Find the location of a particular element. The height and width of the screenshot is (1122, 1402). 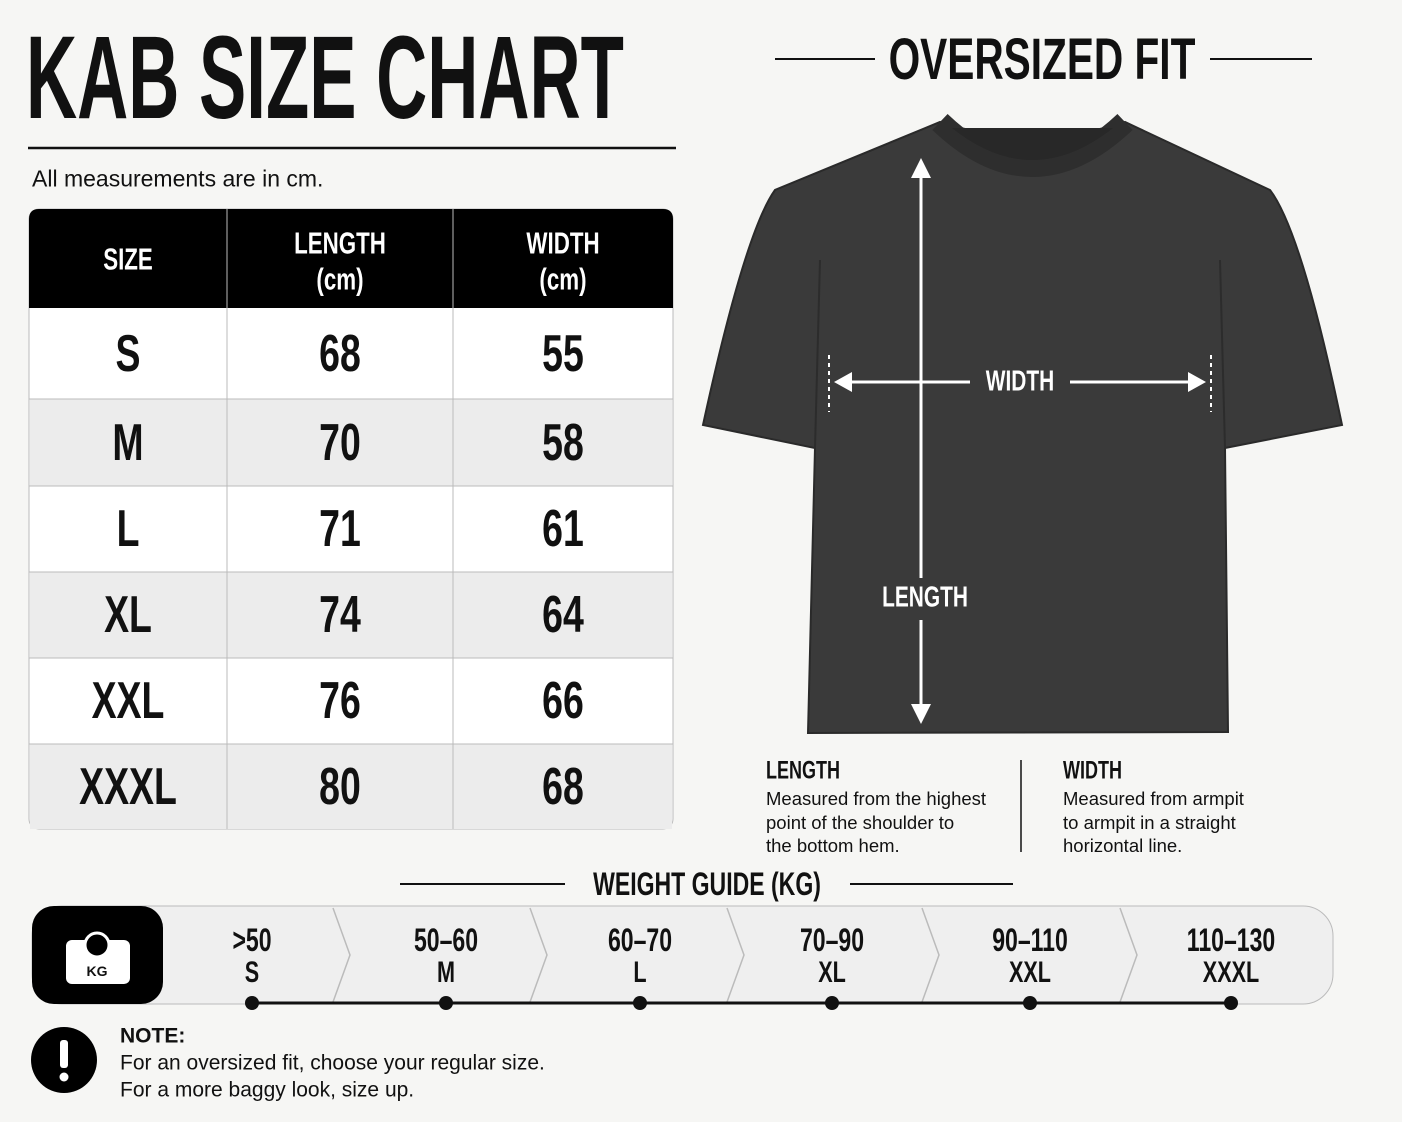

weight-title: WEIGHT GUIDE (KG) is located at coordinates (707, 884).